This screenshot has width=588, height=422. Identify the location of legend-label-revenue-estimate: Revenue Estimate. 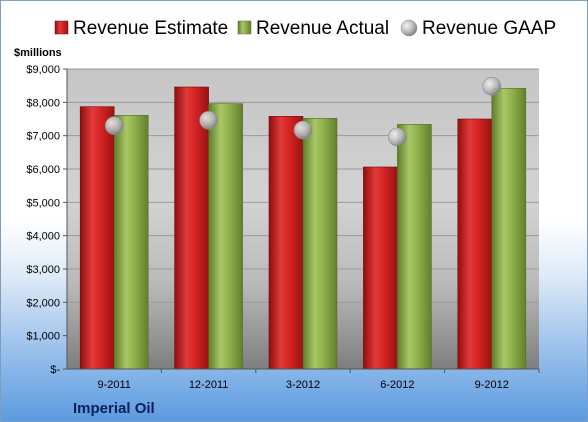
(150, 28).